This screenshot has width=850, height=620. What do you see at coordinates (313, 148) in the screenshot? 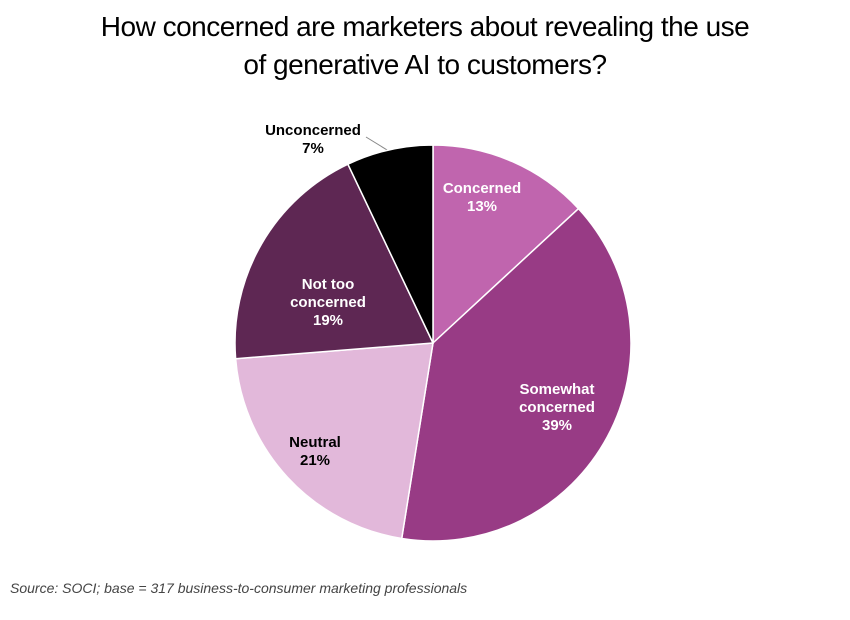
I see `value-label: 7%` at bounding box center [313, 148].